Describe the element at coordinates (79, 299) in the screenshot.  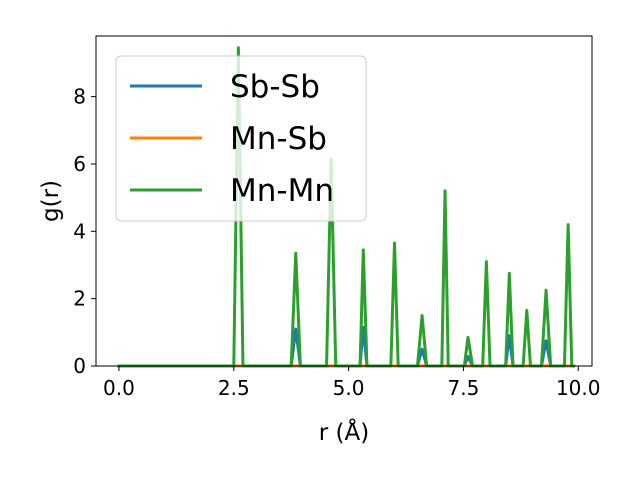
I see `y-tick-label: 2` at that location.